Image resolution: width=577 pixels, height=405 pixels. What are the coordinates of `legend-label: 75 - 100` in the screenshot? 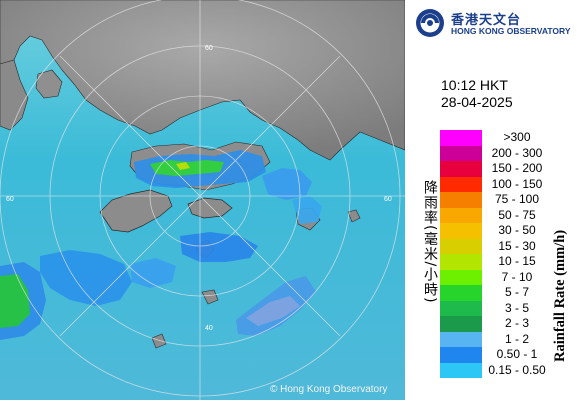 It's located at (517, 199).